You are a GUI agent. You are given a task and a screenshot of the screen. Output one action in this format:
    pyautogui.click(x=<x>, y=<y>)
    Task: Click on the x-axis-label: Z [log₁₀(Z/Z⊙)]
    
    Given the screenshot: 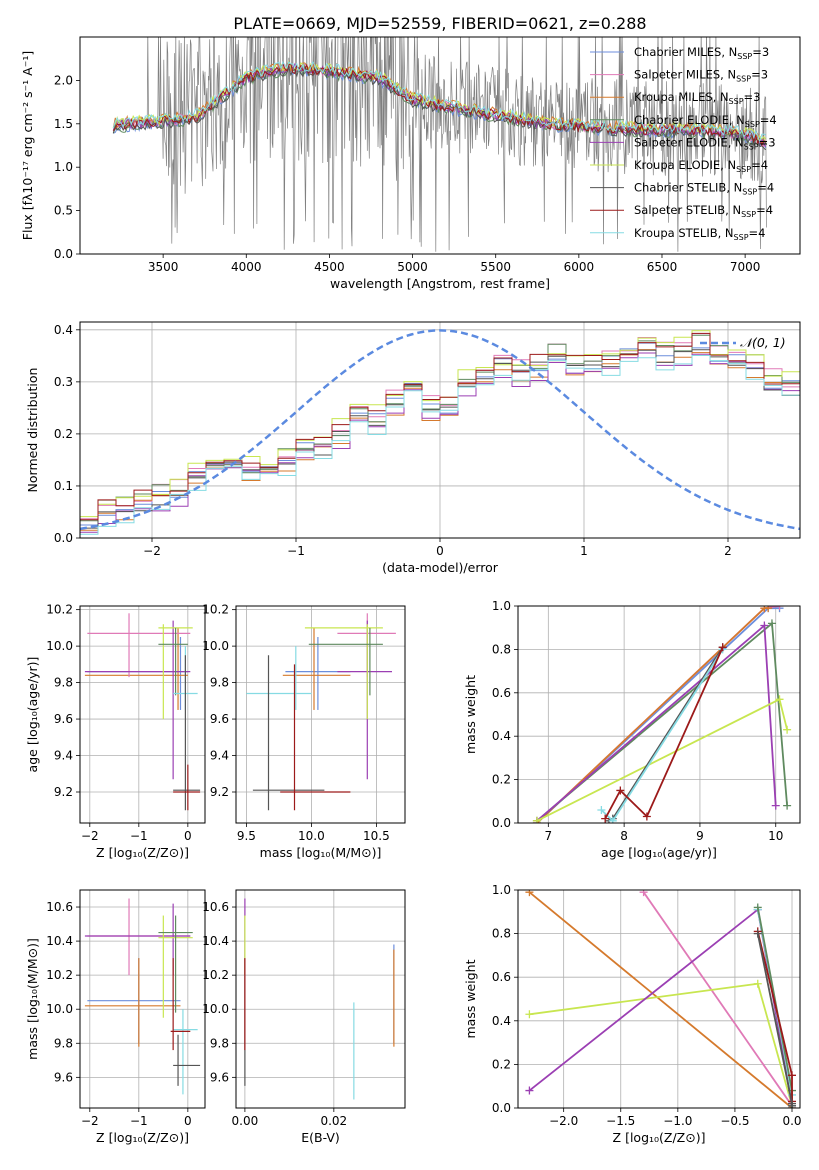 What is the action you would take?
    pyautogui.click(x=142, y=1137)
    